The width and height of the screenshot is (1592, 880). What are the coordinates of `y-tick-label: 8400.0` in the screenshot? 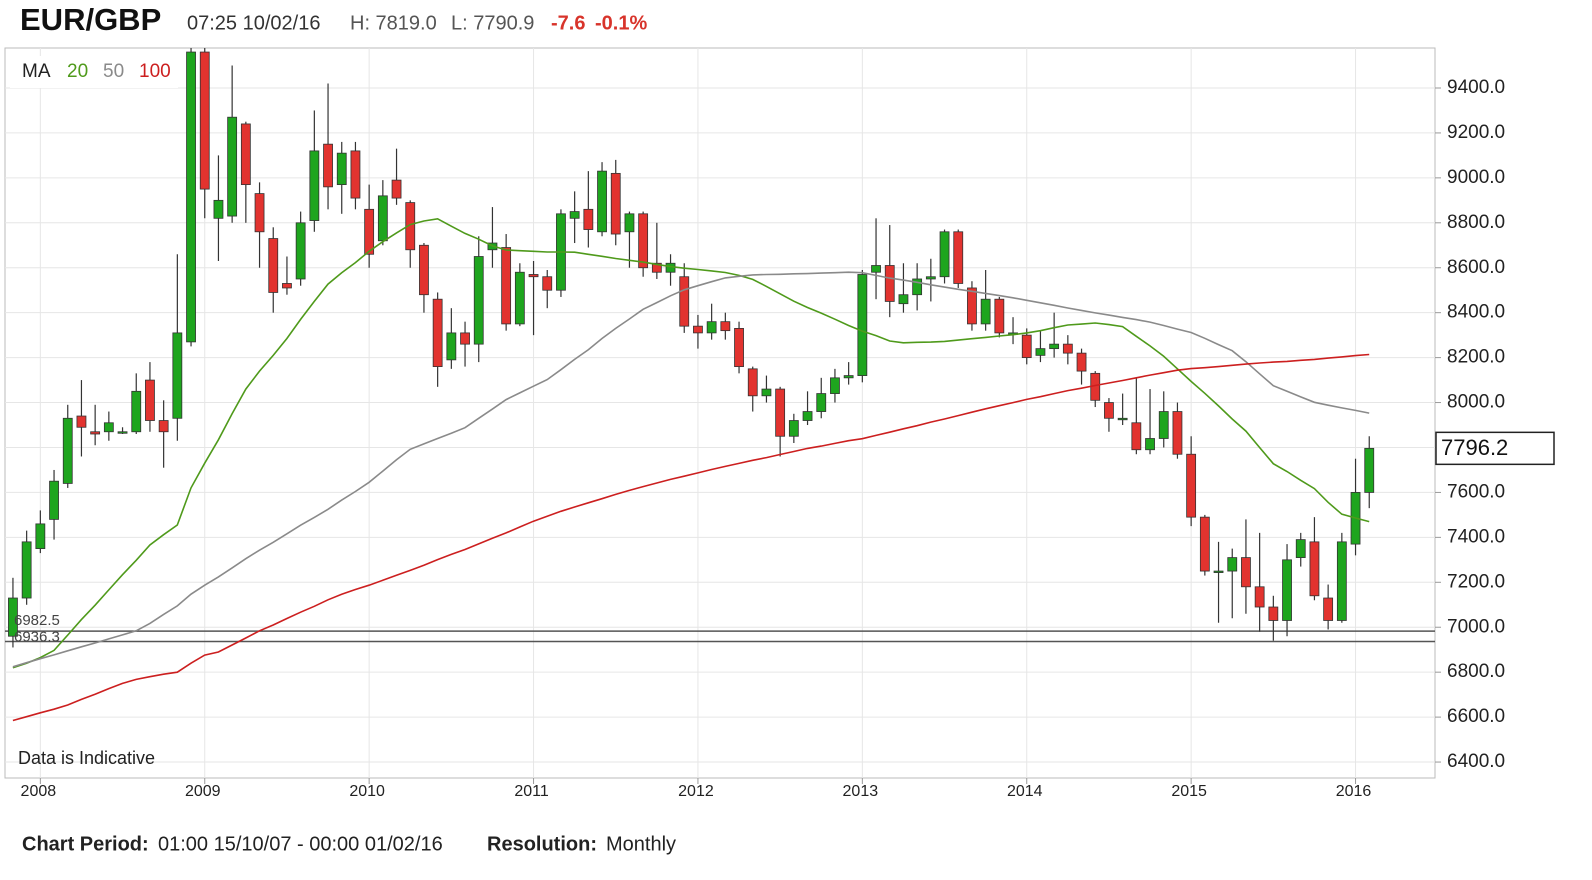 It's located at (1476, 312).